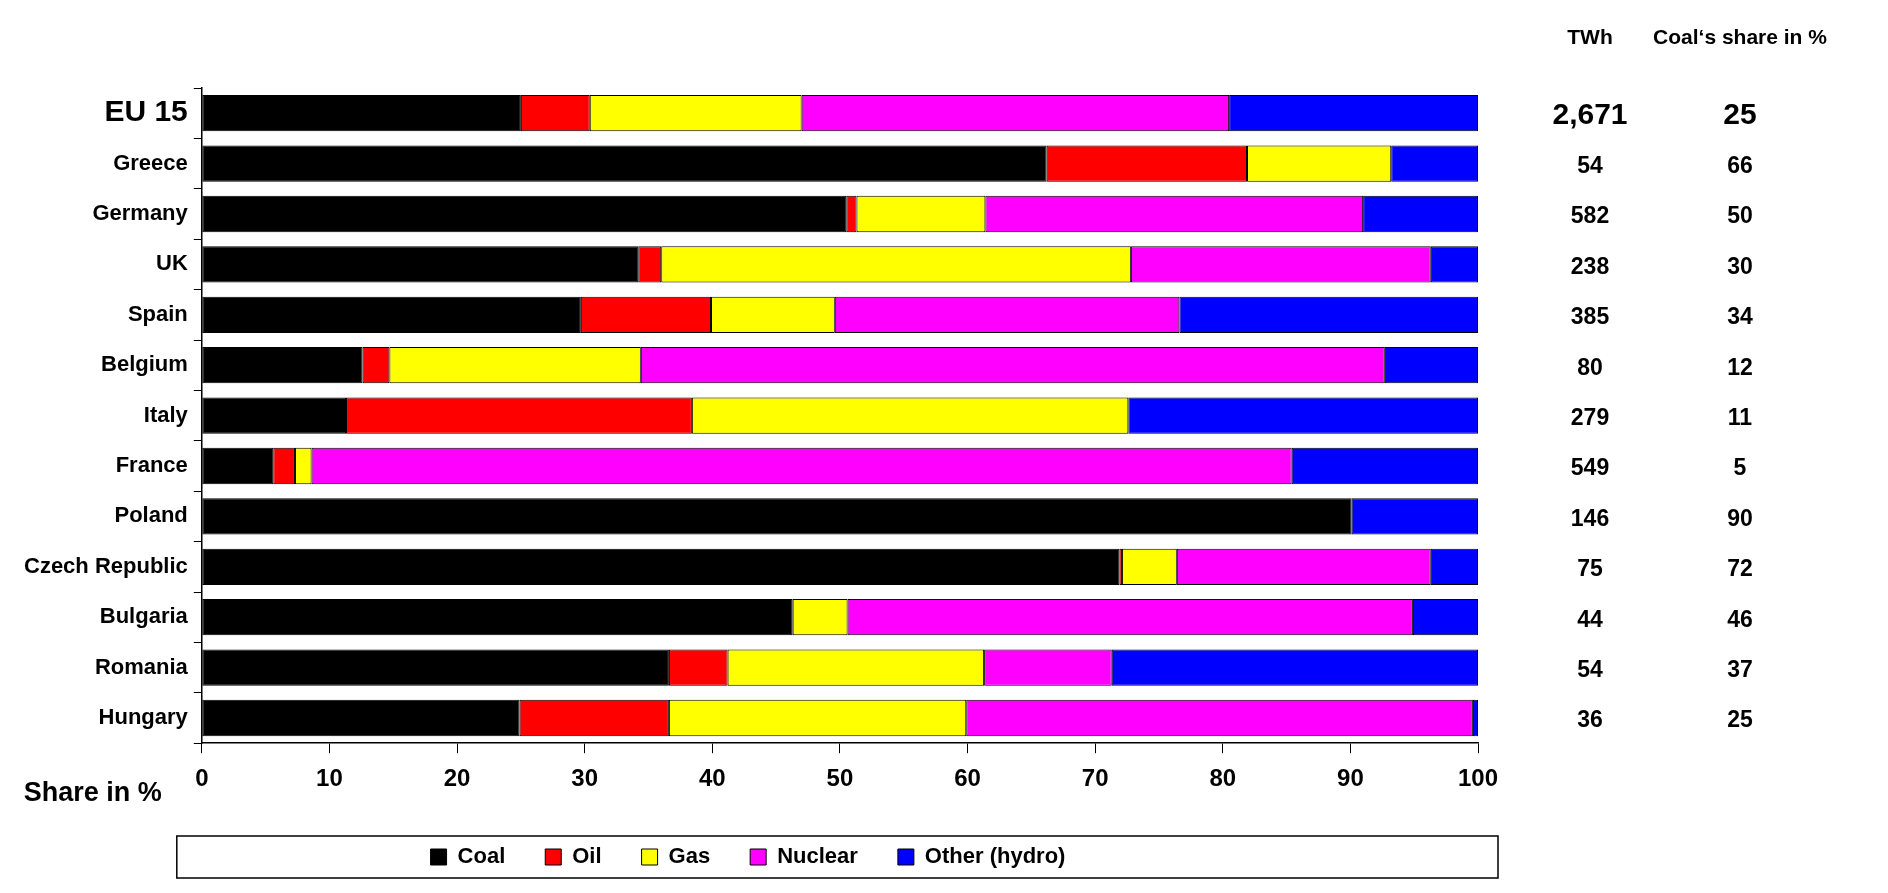 This screenshot has height=893, width=1888. Describe the element at coordinates (141, 666) in the screenshot. I see `y-tick-label: Romania` at that location.